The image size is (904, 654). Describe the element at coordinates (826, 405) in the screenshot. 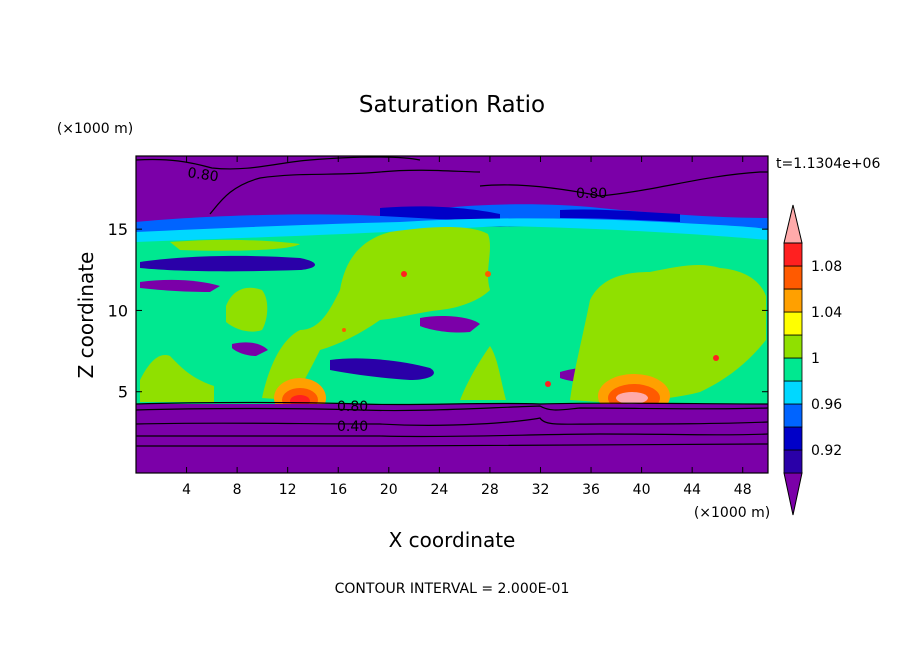

I see `colorbar-tick-label: 0.96` at that location.